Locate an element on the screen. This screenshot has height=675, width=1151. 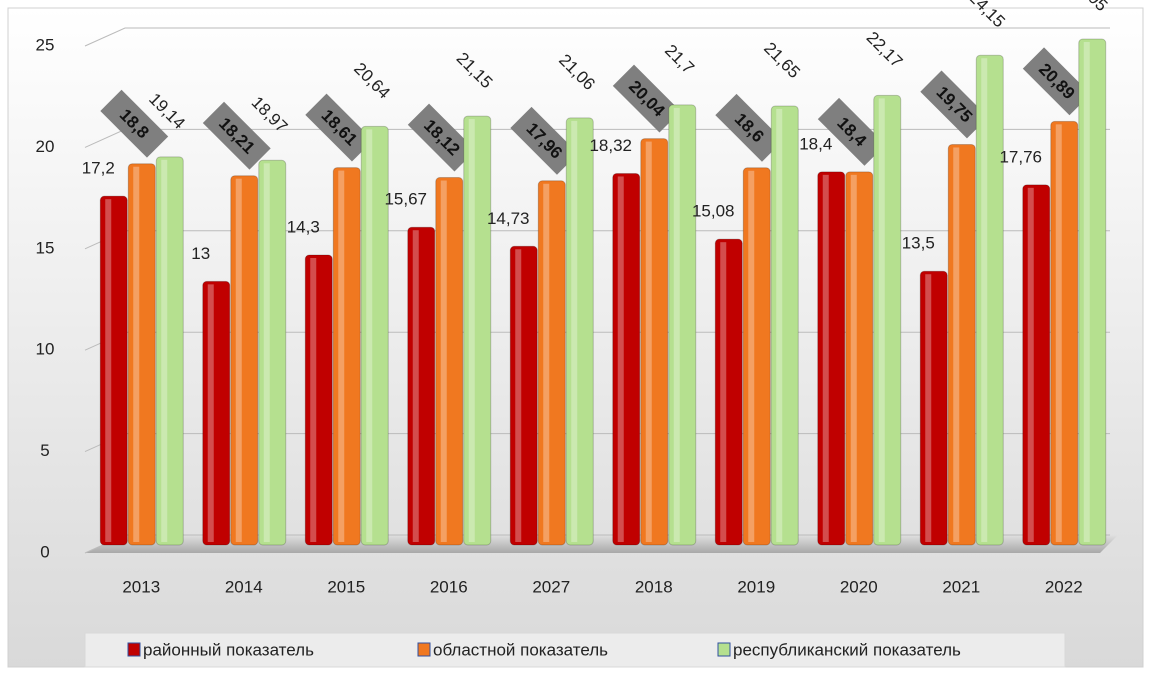
y-tick-label: 20 is located at coordinates (45, 146).